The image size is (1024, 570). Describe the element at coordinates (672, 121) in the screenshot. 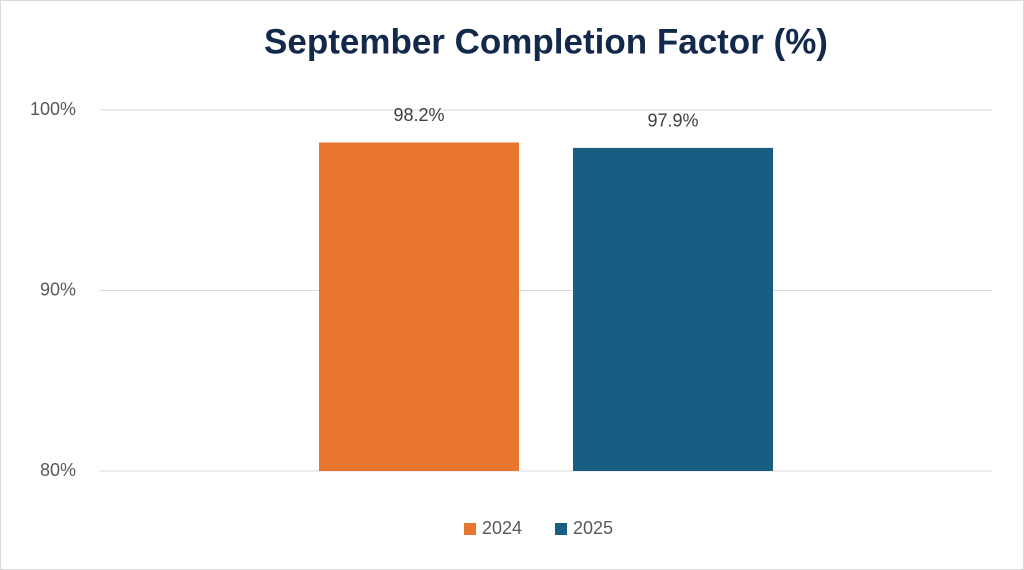

I see `data-label: 97.9%` at that location.